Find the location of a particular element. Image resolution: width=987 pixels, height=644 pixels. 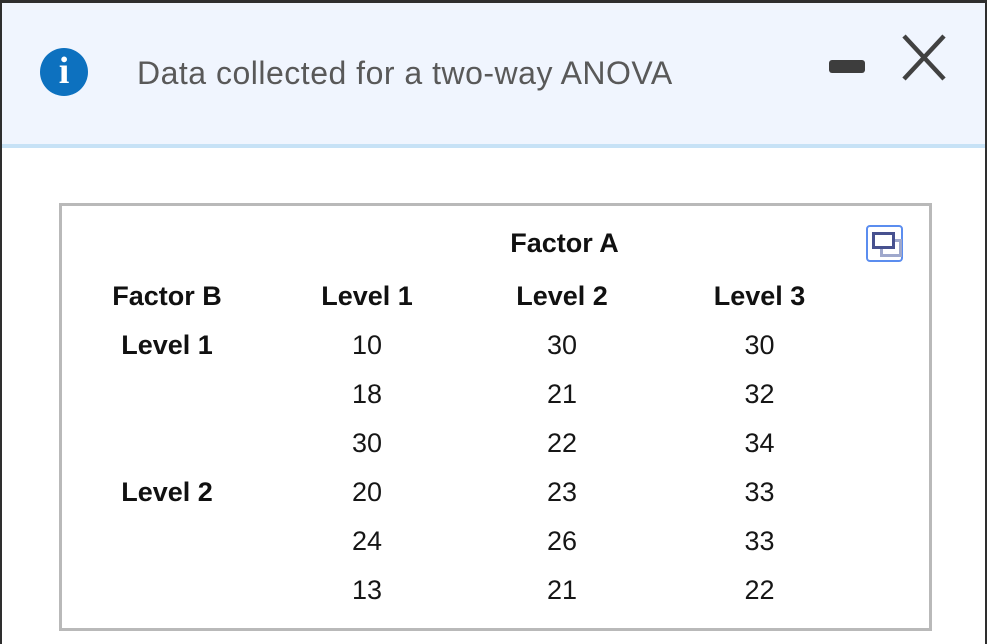

dialog-title: Data collected for a two-way ANOVA is located at coordinates (405, 73).